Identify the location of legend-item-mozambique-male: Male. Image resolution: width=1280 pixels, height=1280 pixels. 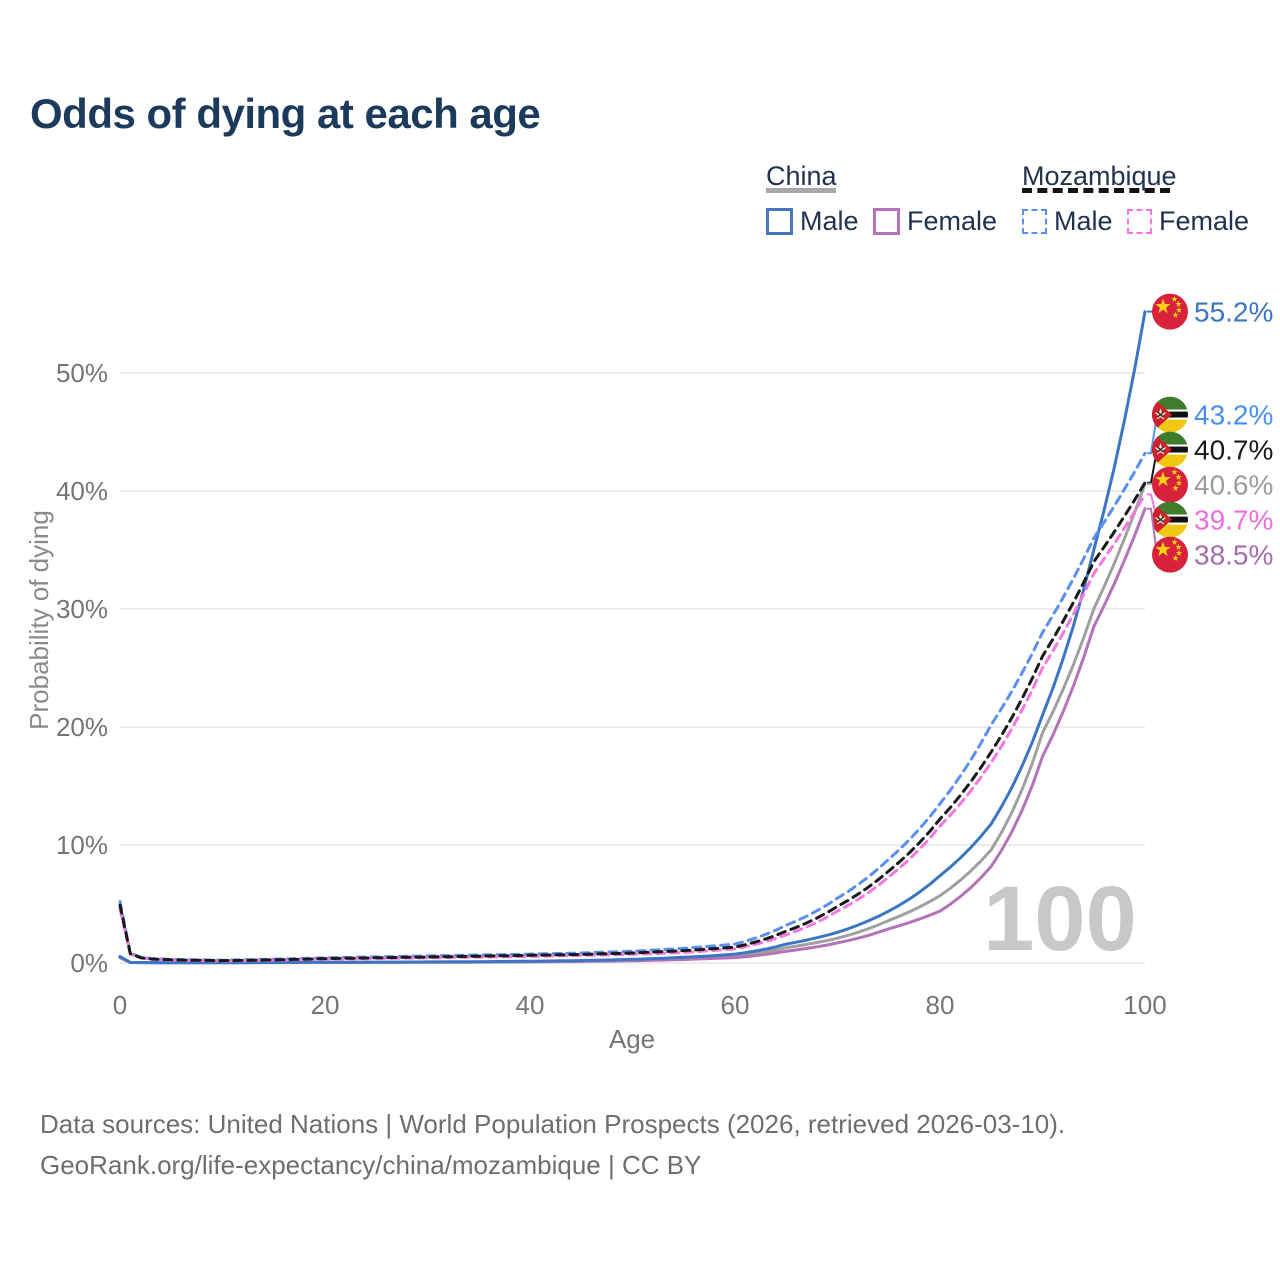
(1067, 221).